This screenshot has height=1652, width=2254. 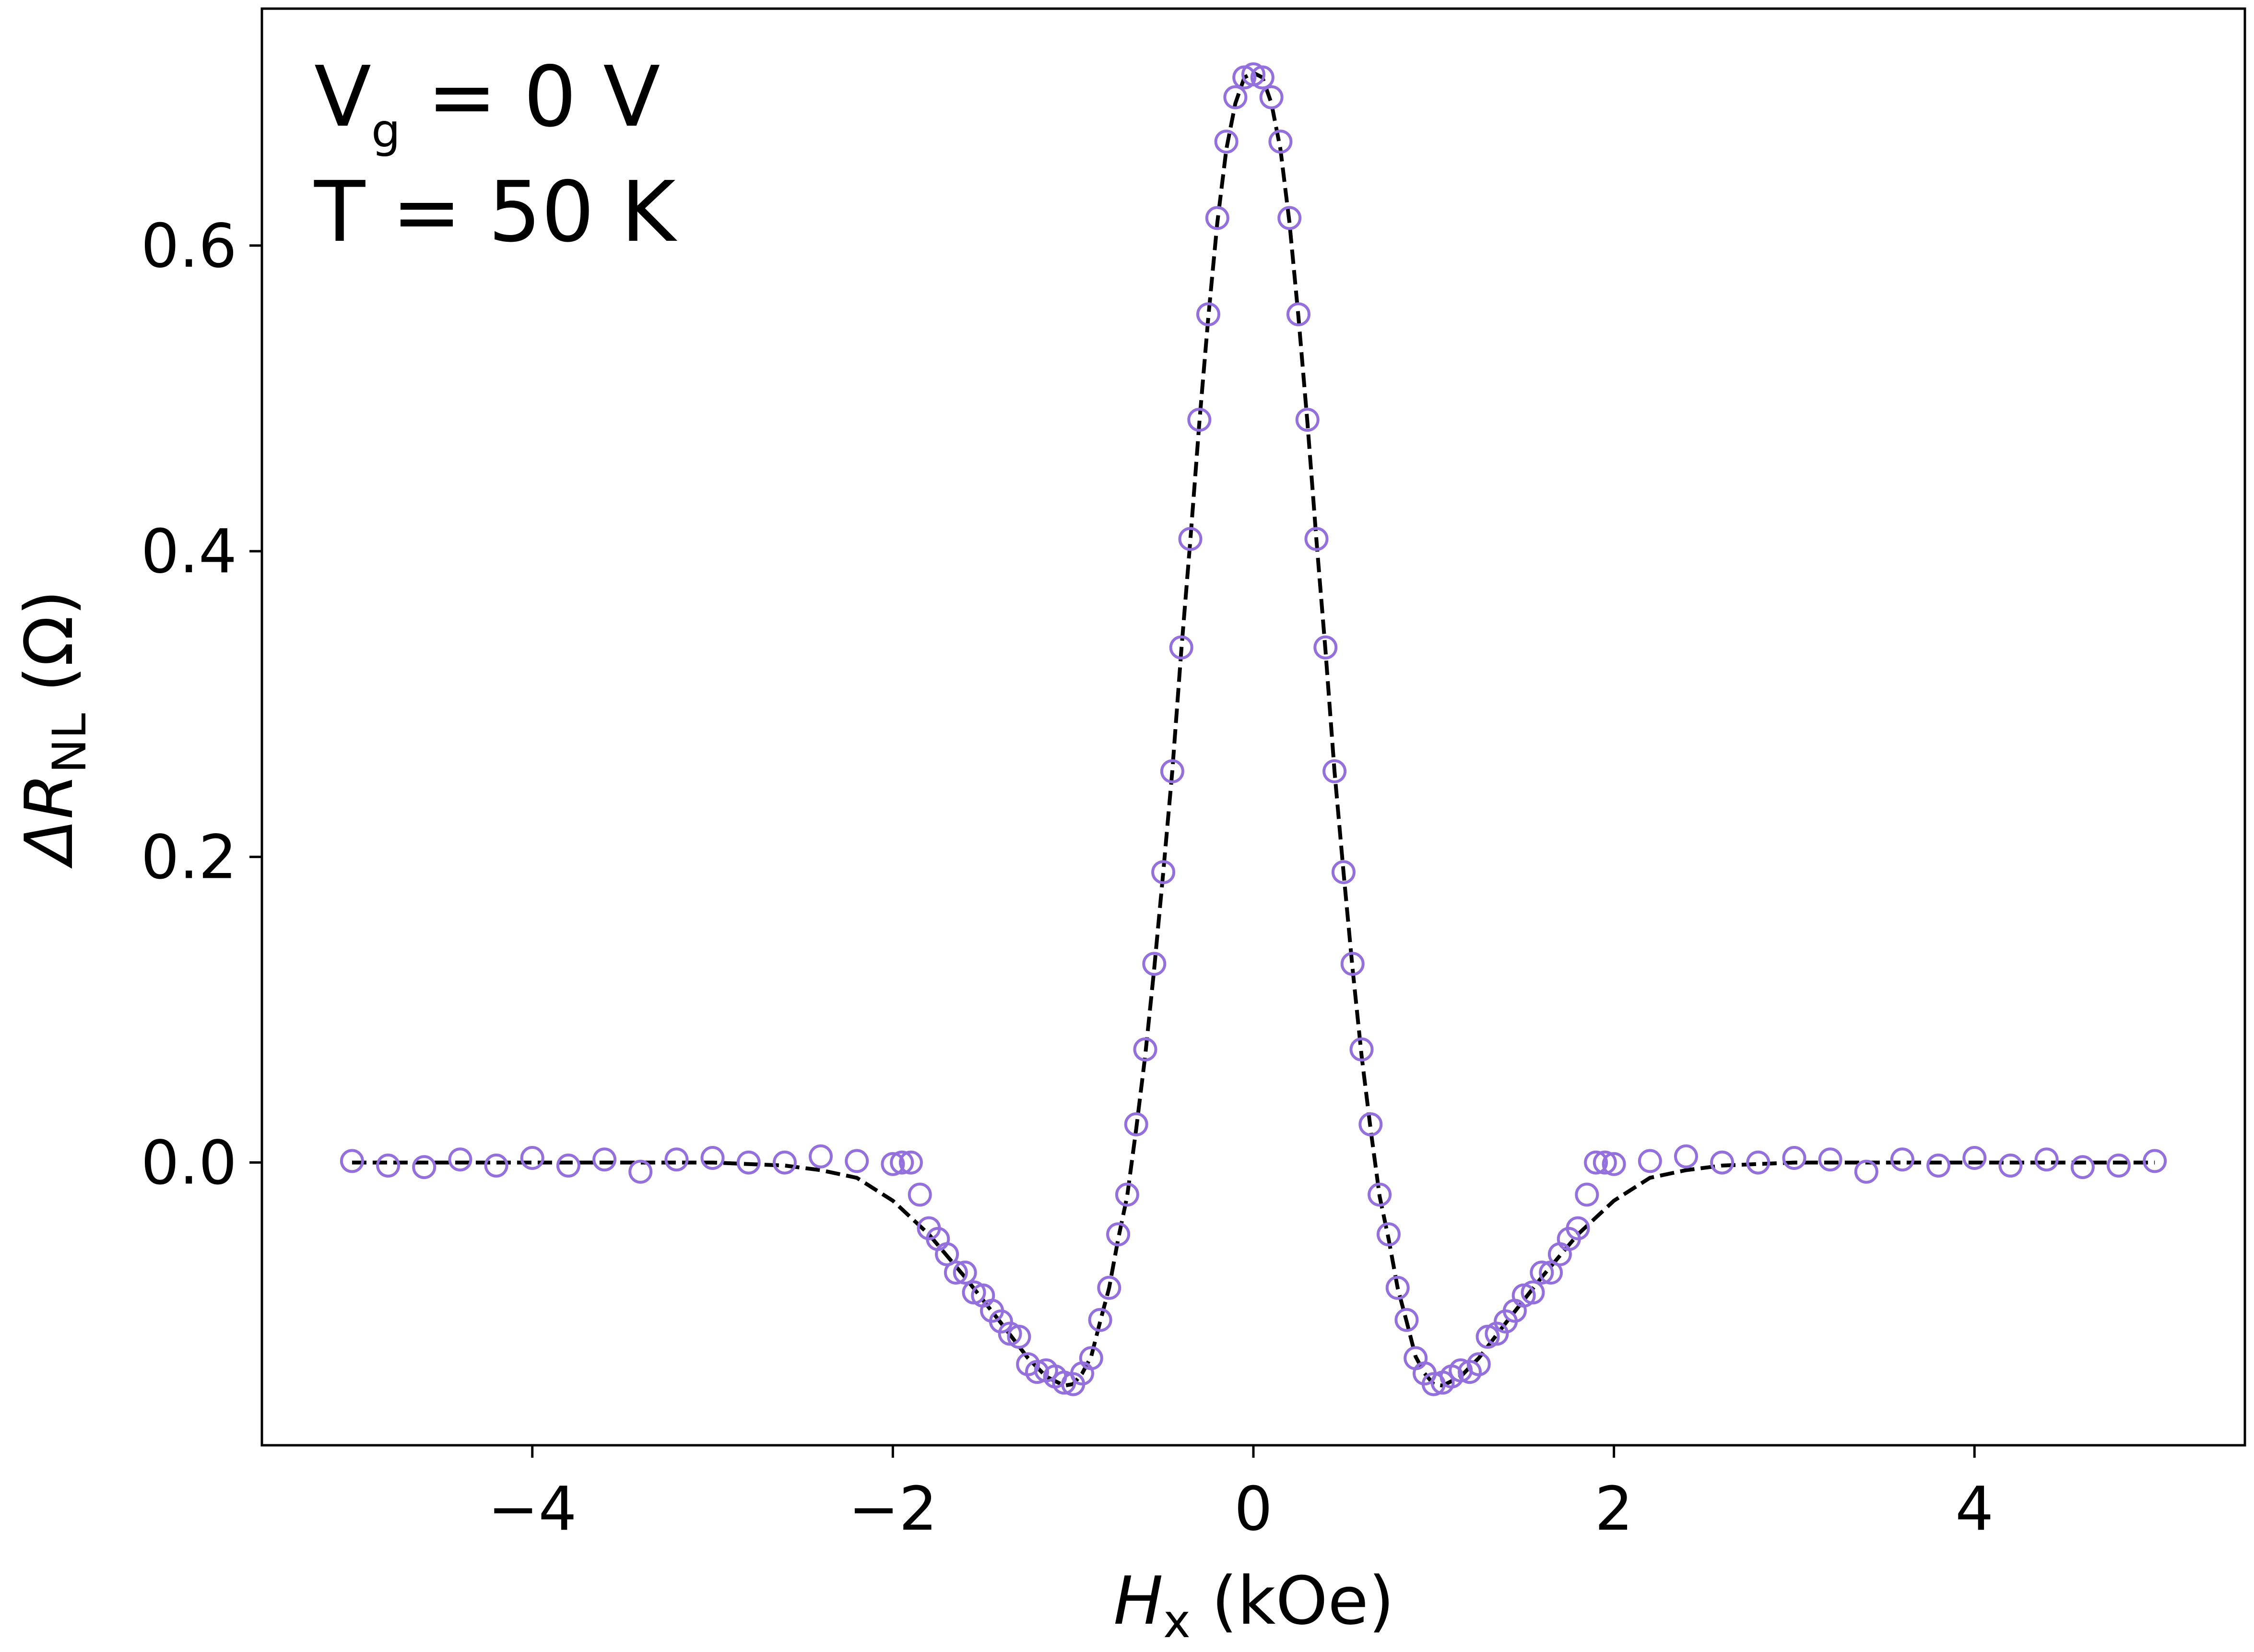 What do you see at coordinates (202, 705) in the screenshot?
I see `y-axis-ticks: 0.0 0.2 0.4 0.6` at bounding box center [202, 705].